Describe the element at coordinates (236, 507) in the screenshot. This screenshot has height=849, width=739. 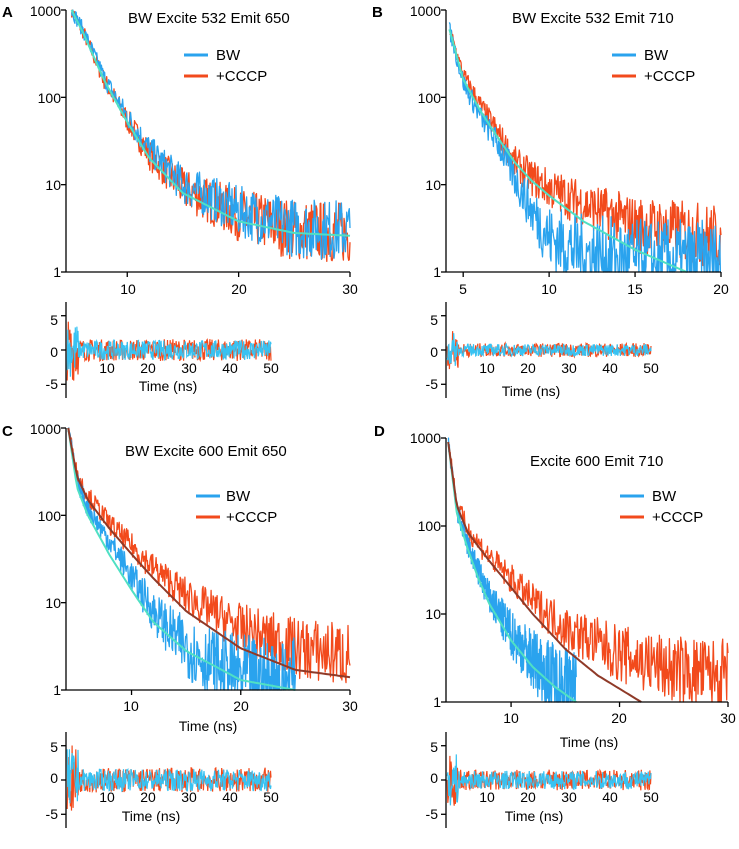
I see `panel-c-legend: BW +CCCP` at that location.